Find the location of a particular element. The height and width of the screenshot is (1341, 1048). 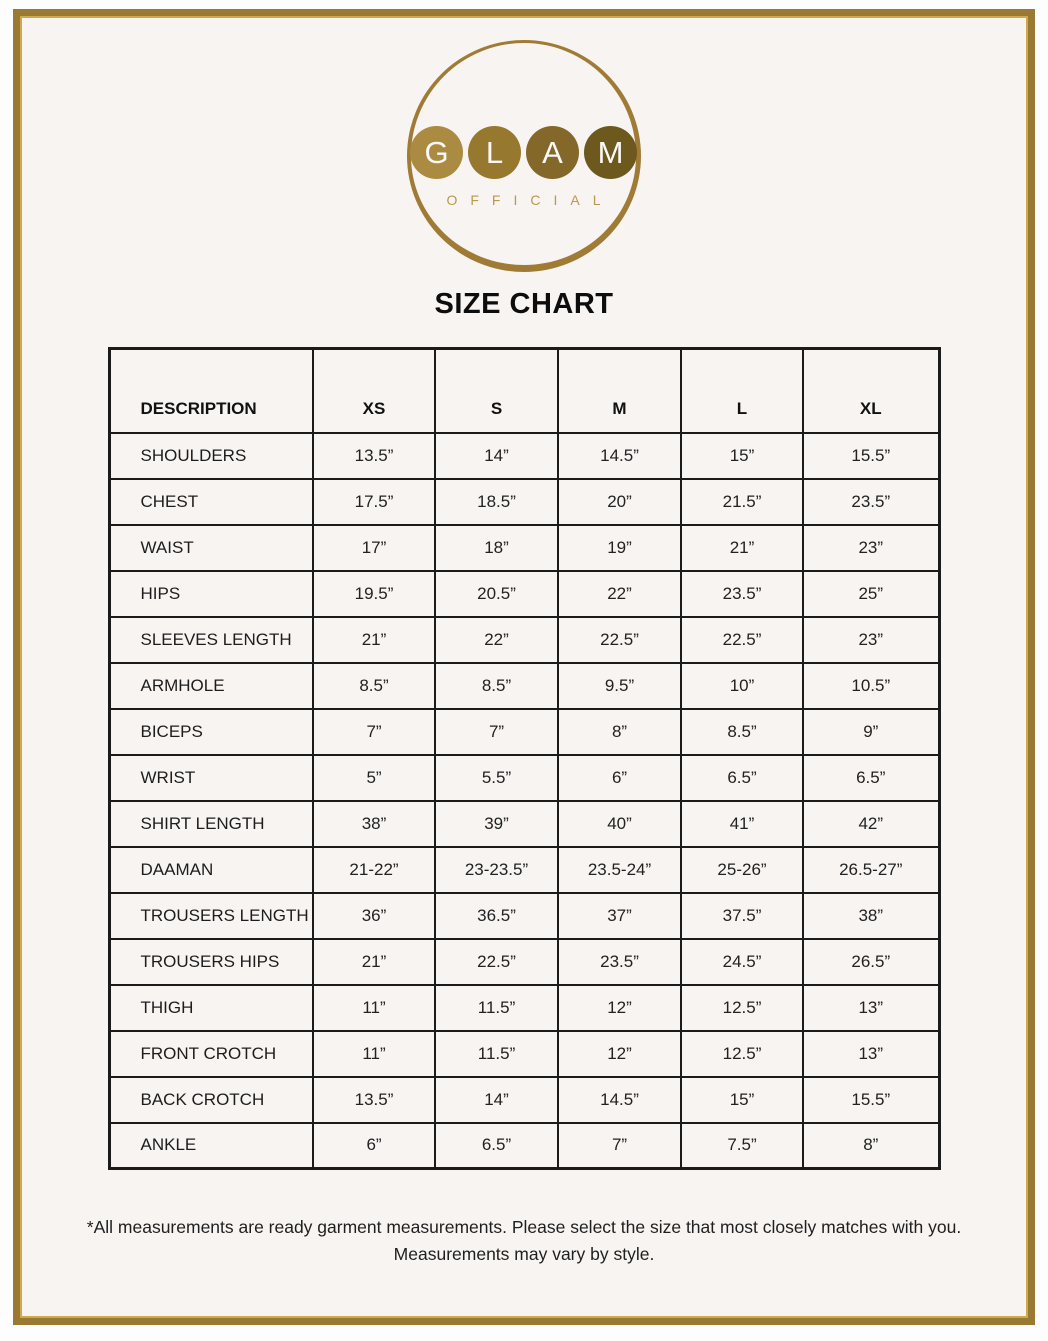

logo-letters: G L A M is located at coordinates (523, 152).